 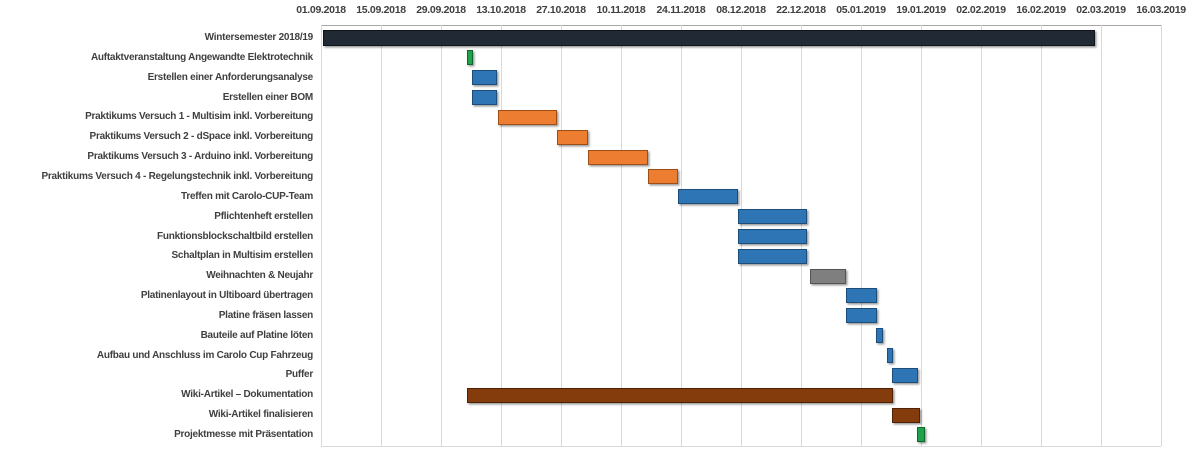 I want to click on x-axis-tick-label: 19.01.2019, so click(x=921, y=10).